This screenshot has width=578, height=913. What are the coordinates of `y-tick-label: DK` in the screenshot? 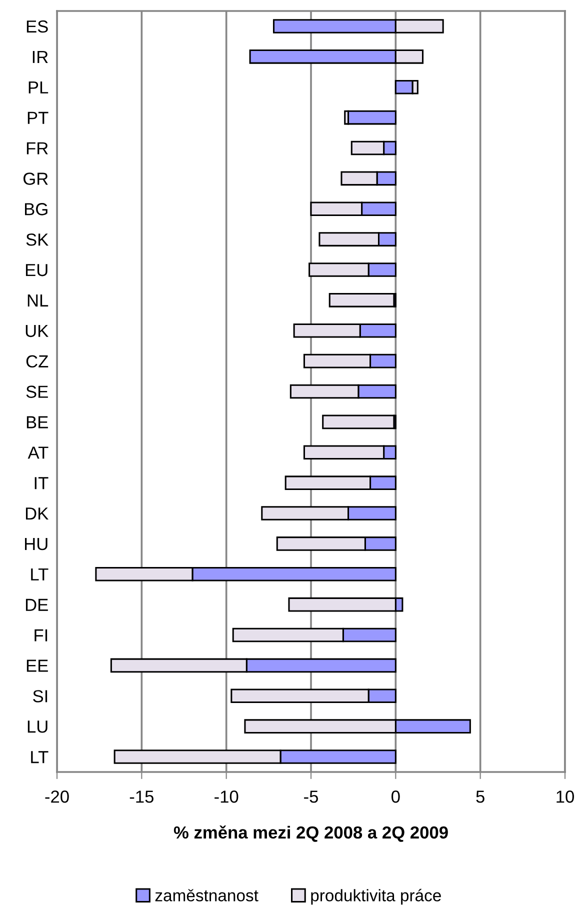 It's located at (37, 514).